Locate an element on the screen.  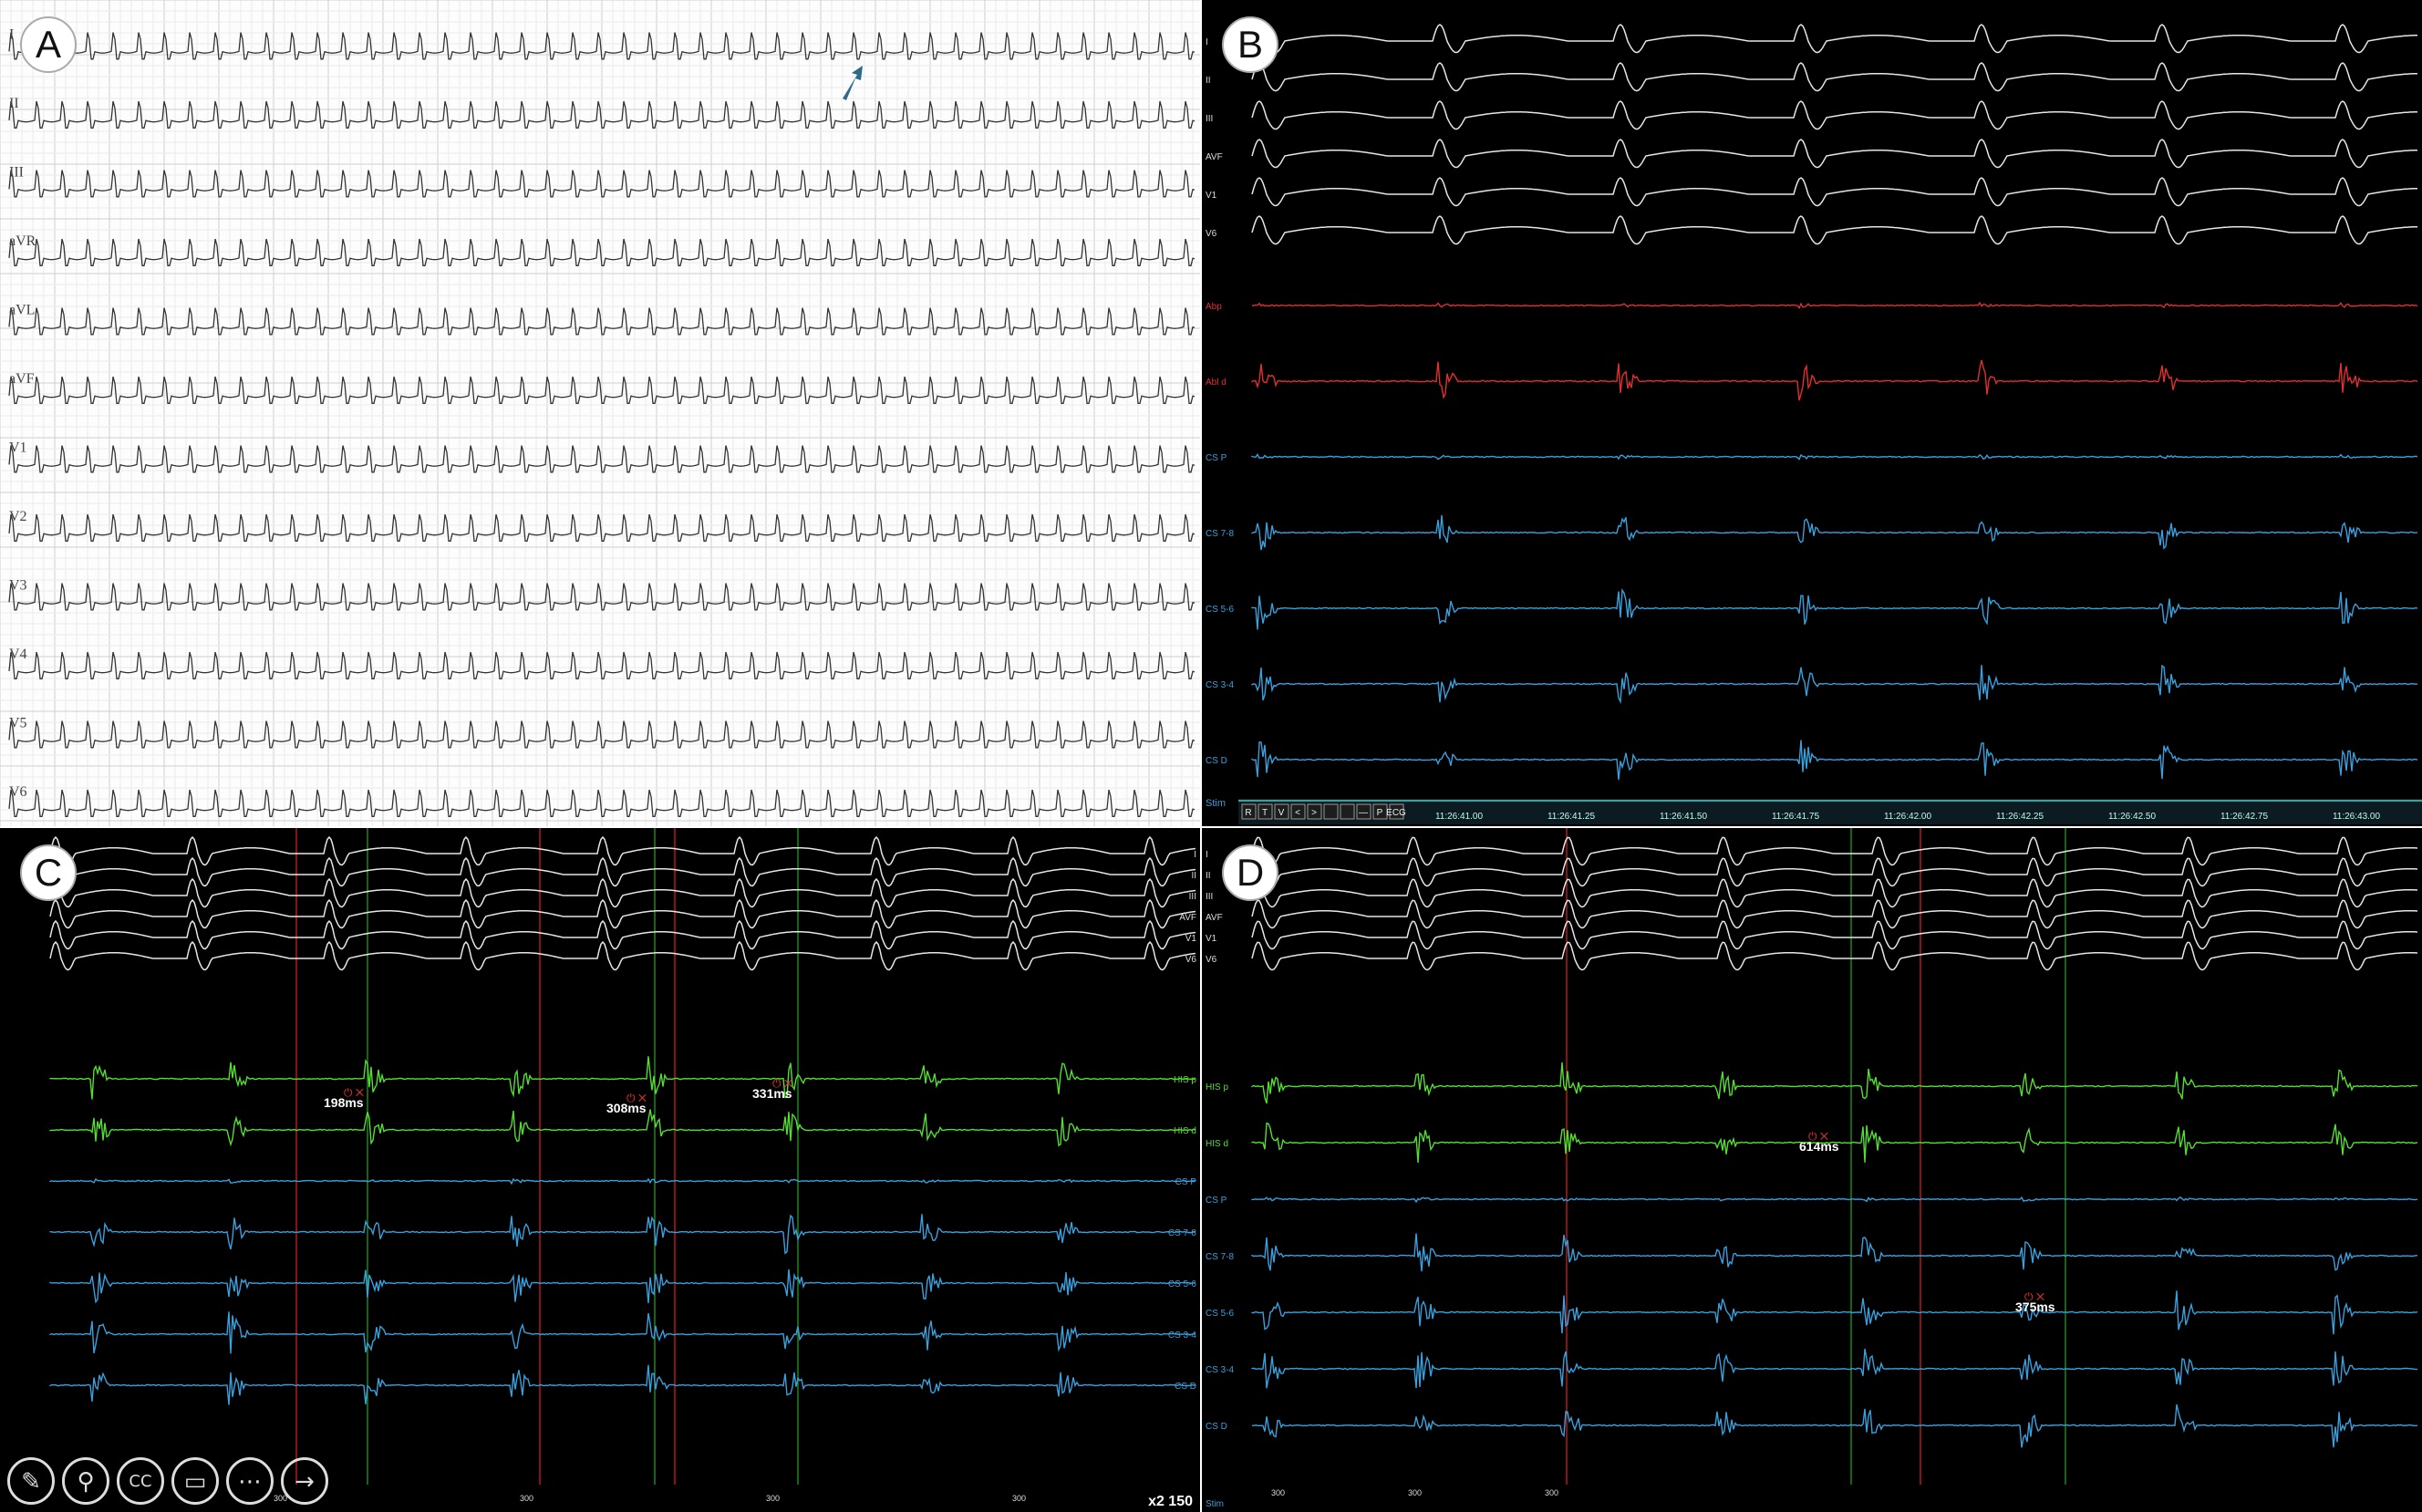
interval-measurement: 614ms is located at coordinates (1819, 1146).